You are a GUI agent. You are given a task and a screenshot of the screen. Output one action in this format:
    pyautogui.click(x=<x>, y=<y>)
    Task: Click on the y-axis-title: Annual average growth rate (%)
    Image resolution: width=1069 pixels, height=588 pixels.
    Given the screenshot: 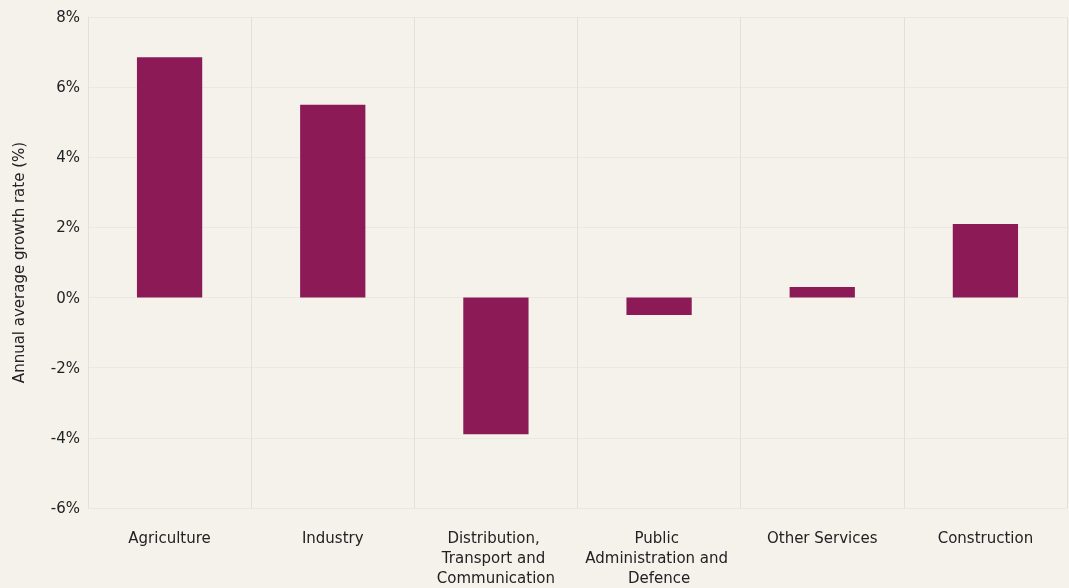 What is the action you would take?
    pyautogui.click(x=18, y=262)
    